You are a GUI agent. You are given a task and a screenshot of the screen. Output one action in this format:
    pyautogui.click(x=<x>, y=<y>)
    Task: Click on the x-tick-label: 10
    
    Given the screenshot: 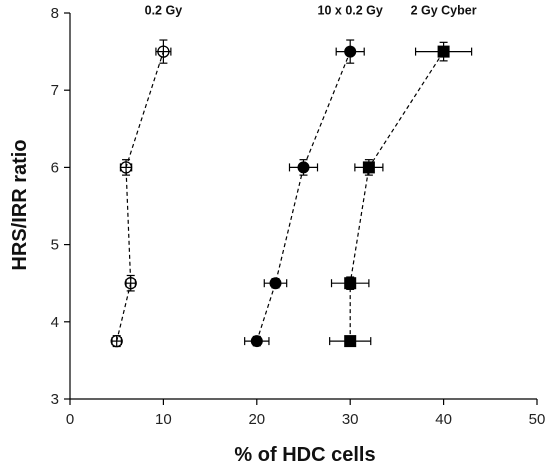 What is the action you would take?
    pyautogui.click(x=163, y=419)
    